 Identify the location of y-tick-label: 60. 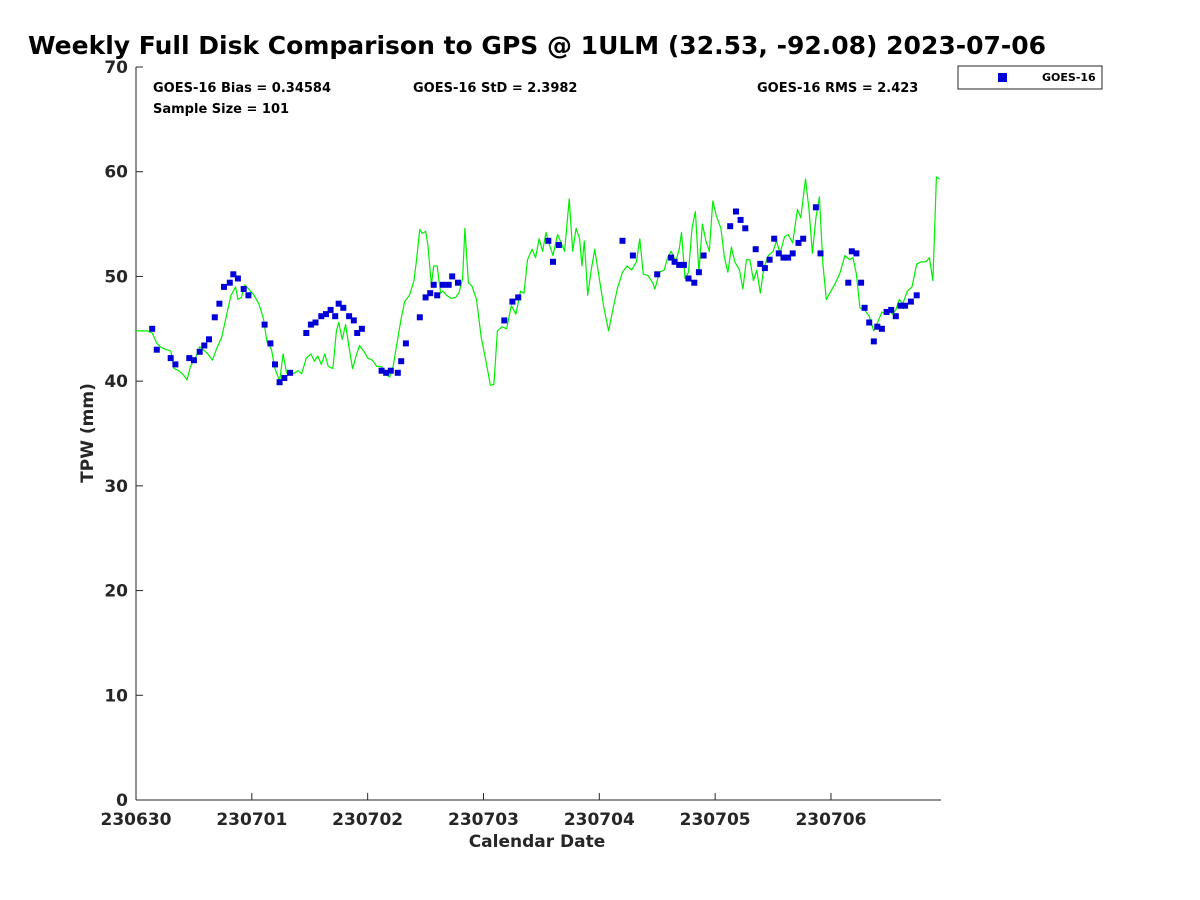
(116, 173).